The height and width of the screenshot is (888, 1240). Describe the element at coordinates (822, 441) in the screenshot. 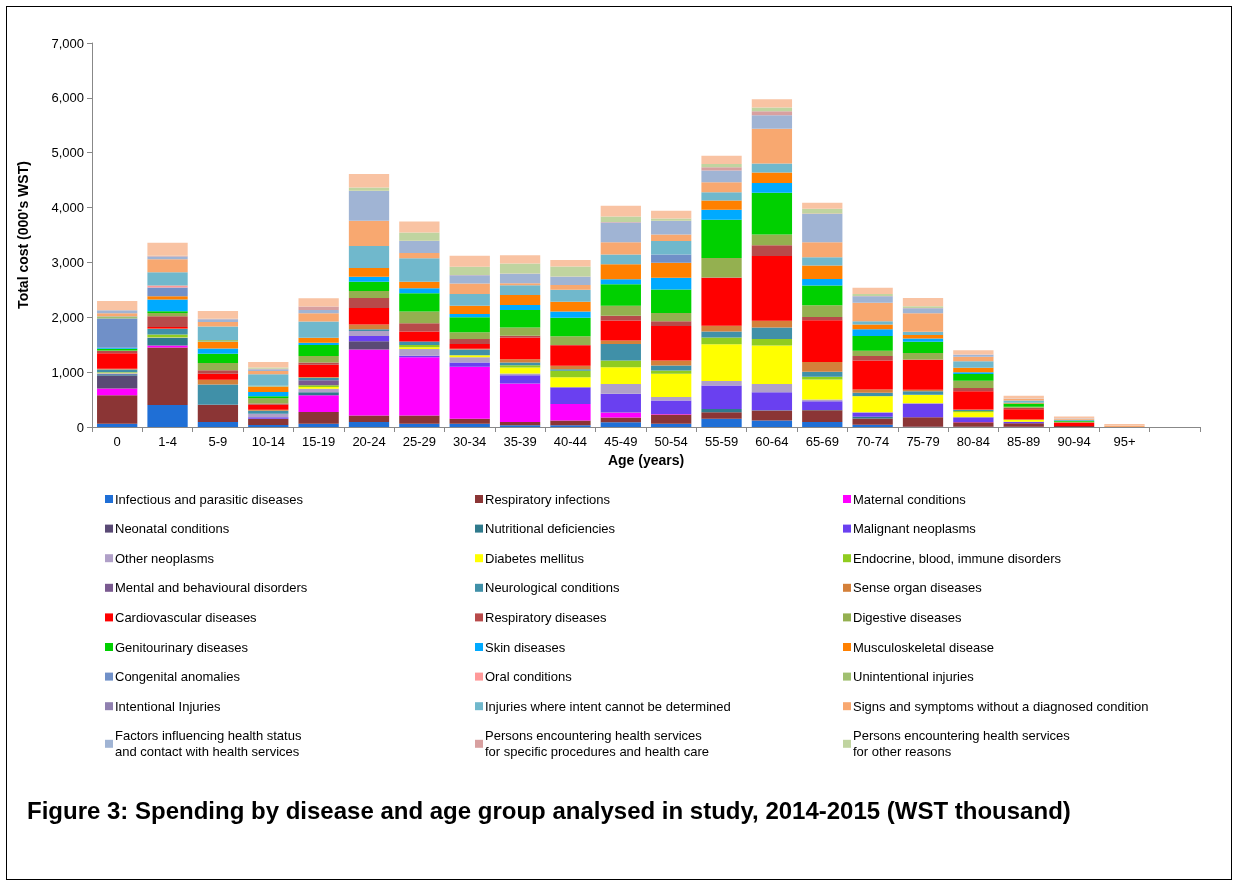

I see `x-tick-label: 65-69` at that location.